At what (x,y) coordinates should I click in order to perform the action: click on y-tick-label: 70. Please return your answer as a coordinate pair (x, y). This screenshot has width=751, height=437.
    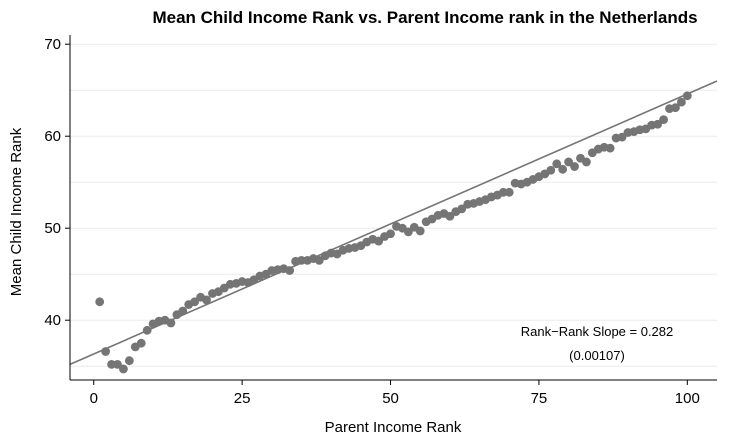
    Looking at the image, I should click on (52, 44).